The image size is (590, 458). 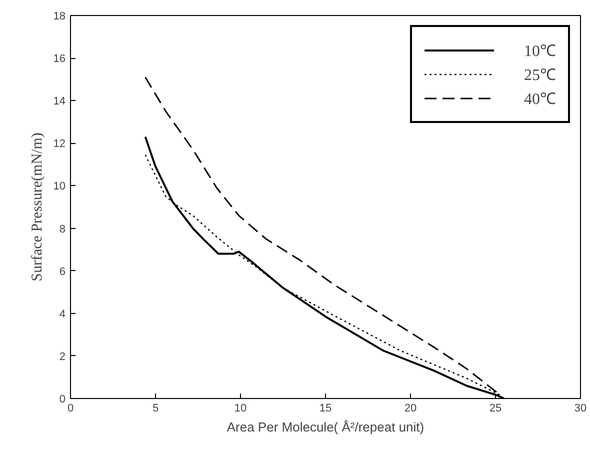 What do you see at coordinates (62, 272) in the screenshot?
I see `y-tick-label: 6` at bounding box center [62, 272].